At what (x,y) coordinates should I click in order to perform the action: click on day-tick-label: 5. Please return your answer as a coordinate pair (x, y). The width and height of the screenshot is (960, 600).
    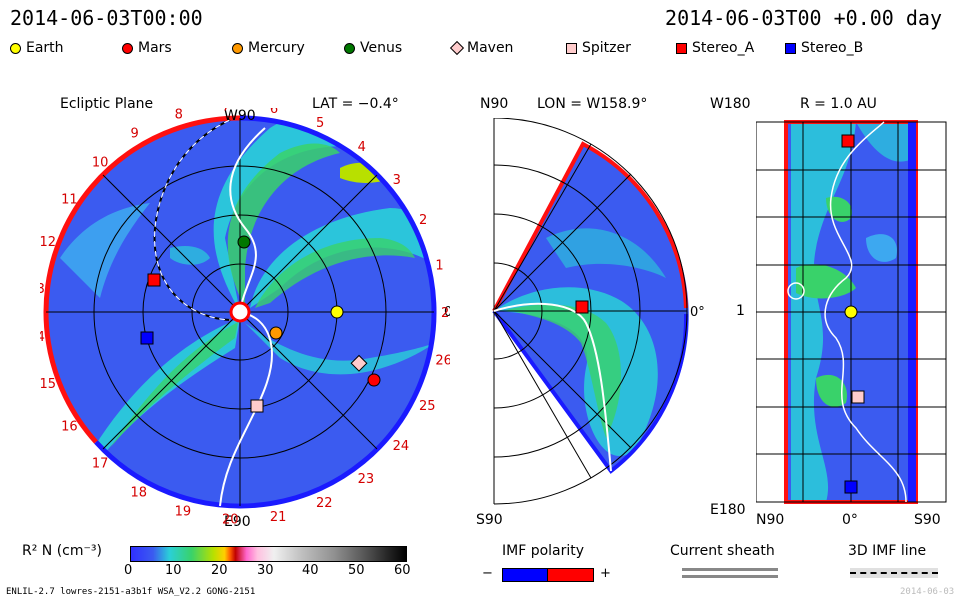
    Looking at the image, I should click on (320, 123).